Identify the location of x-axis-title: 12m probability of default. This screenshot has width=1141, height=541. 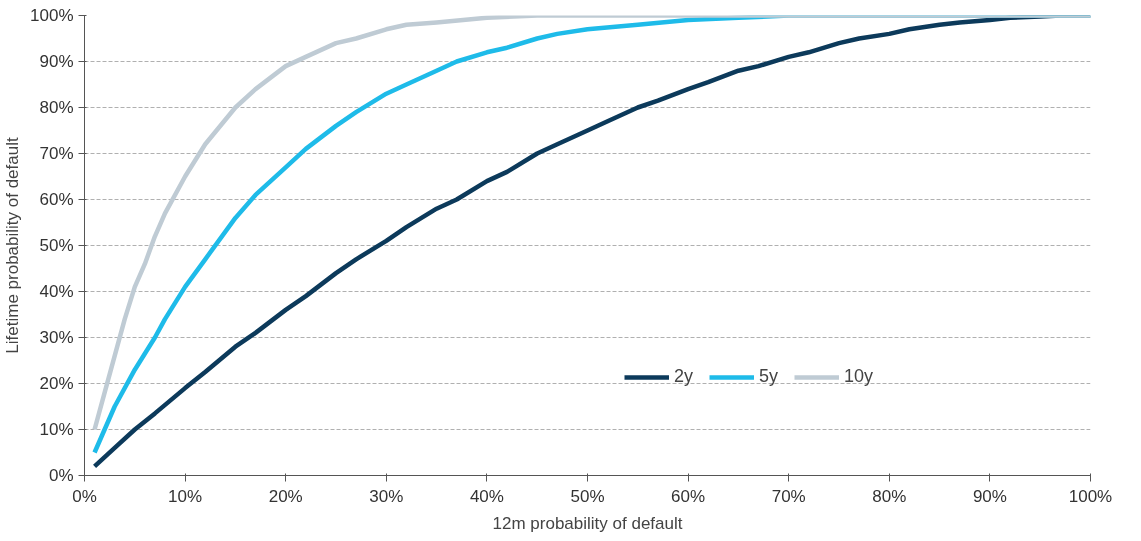
(587, 523).